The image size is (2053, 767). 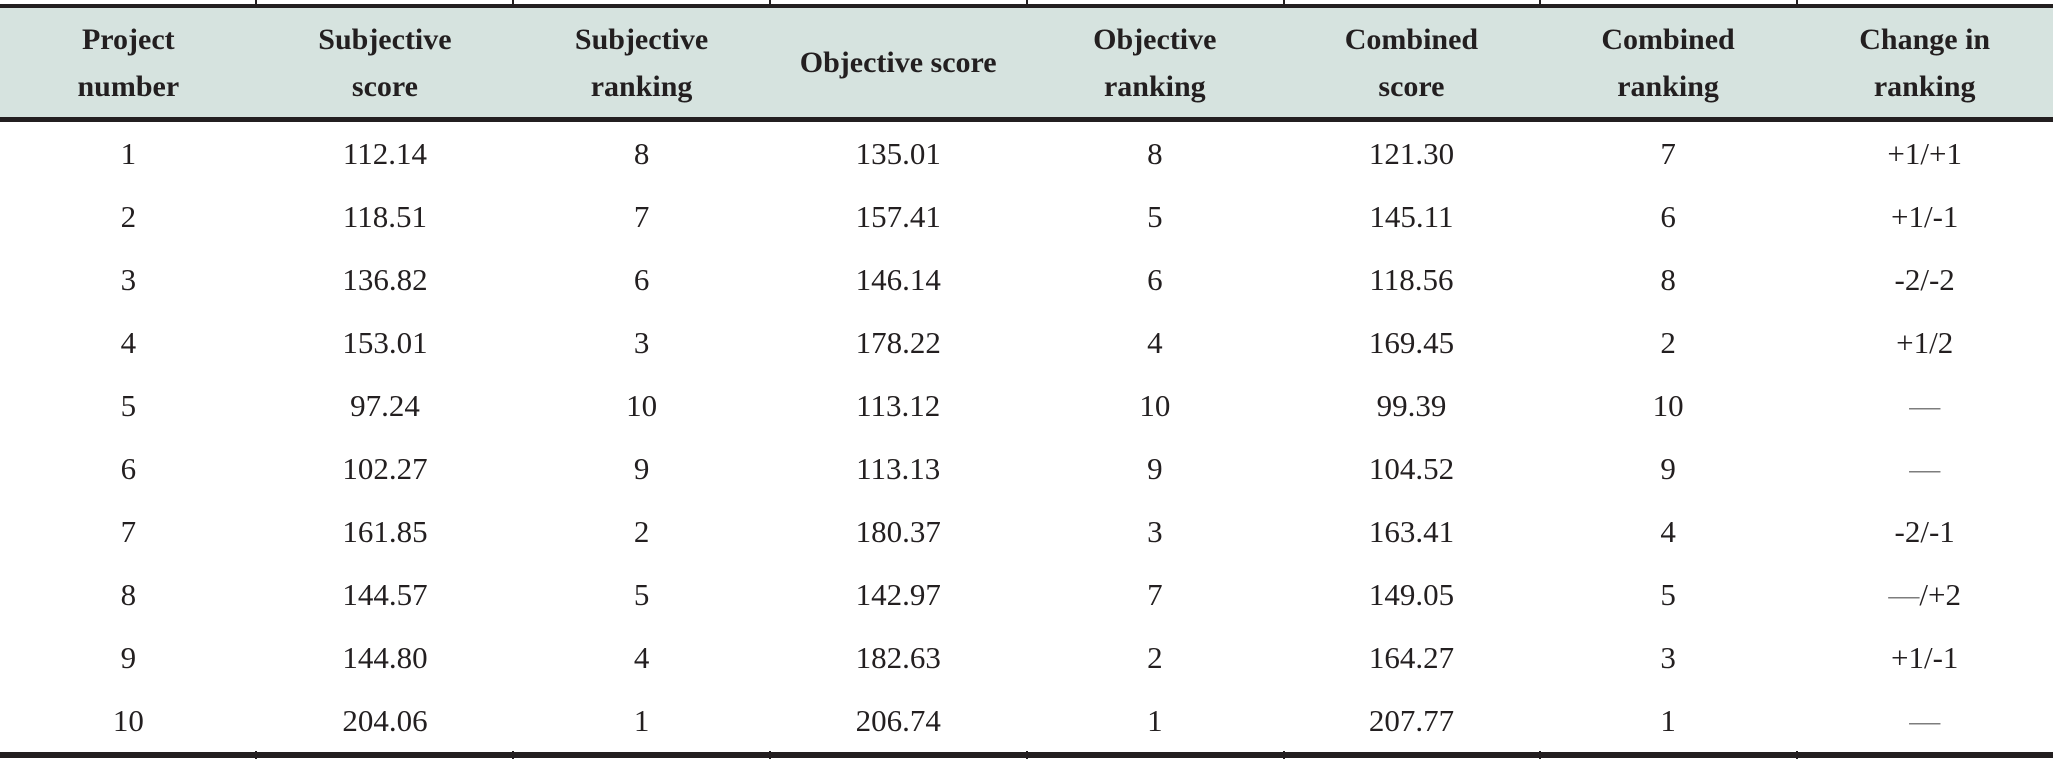 I want to click on cell-subjective-score: 161.85, so click(x=385, y=531).